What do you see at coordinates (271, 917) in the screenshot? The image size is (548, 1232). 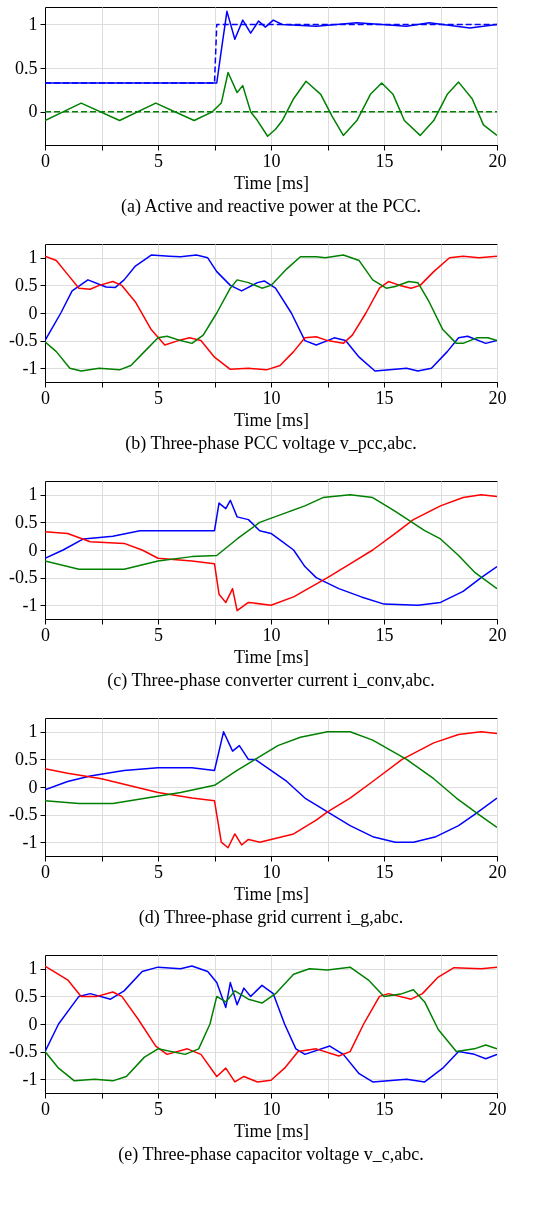 I see `text: (d) Three-phase grid current i_g,abc.` at bounding box center [271, 917].